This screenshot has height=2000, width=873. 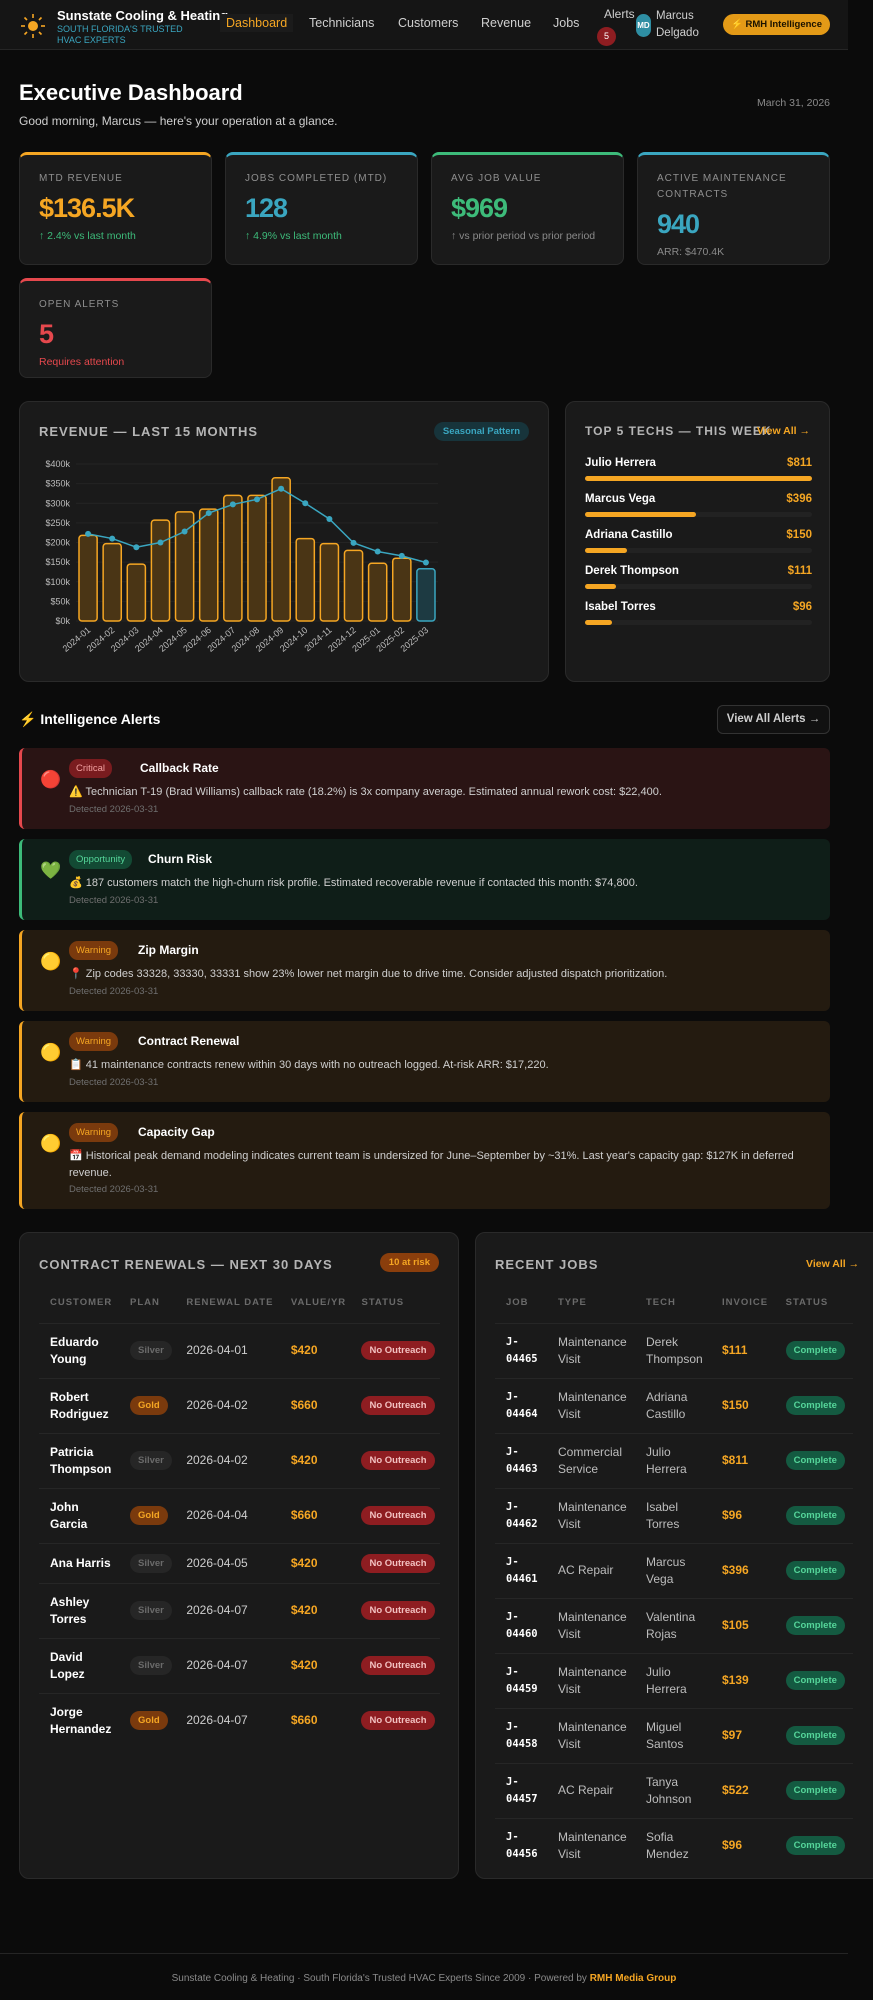 What do you see at coordinates (521, 1790) in the screenshot?
I see `job-id: J-04457` at bounding box center [521, 1790].